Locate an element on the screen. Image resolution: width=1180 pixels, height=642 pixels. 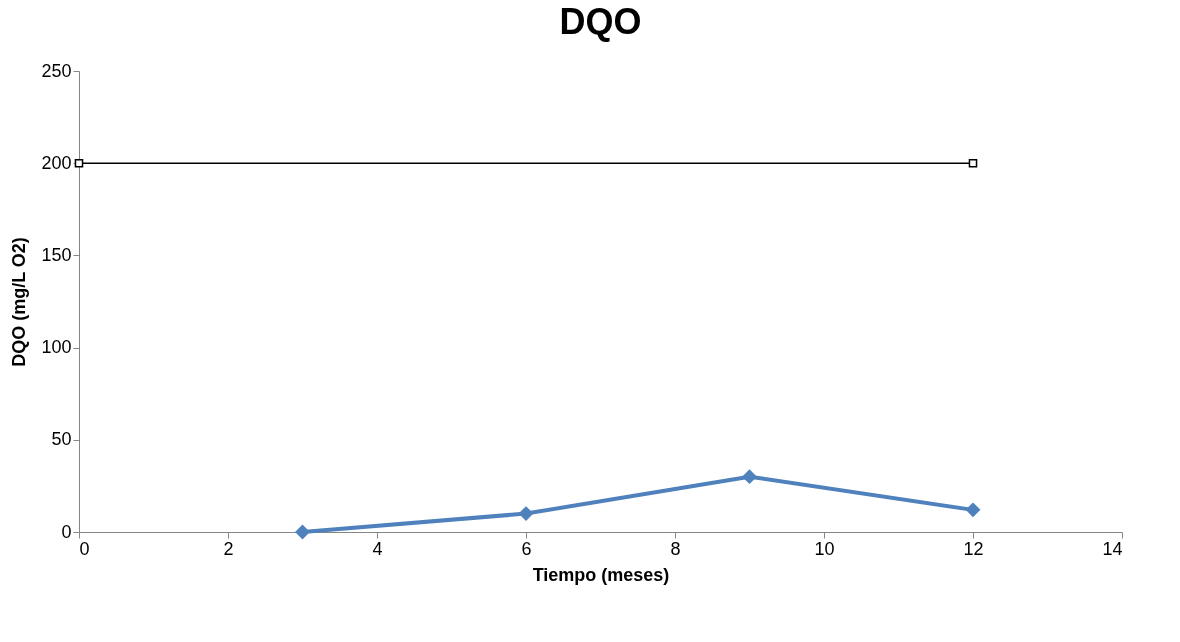
x-tick-label: 8 is located at coordinates (675, 548).